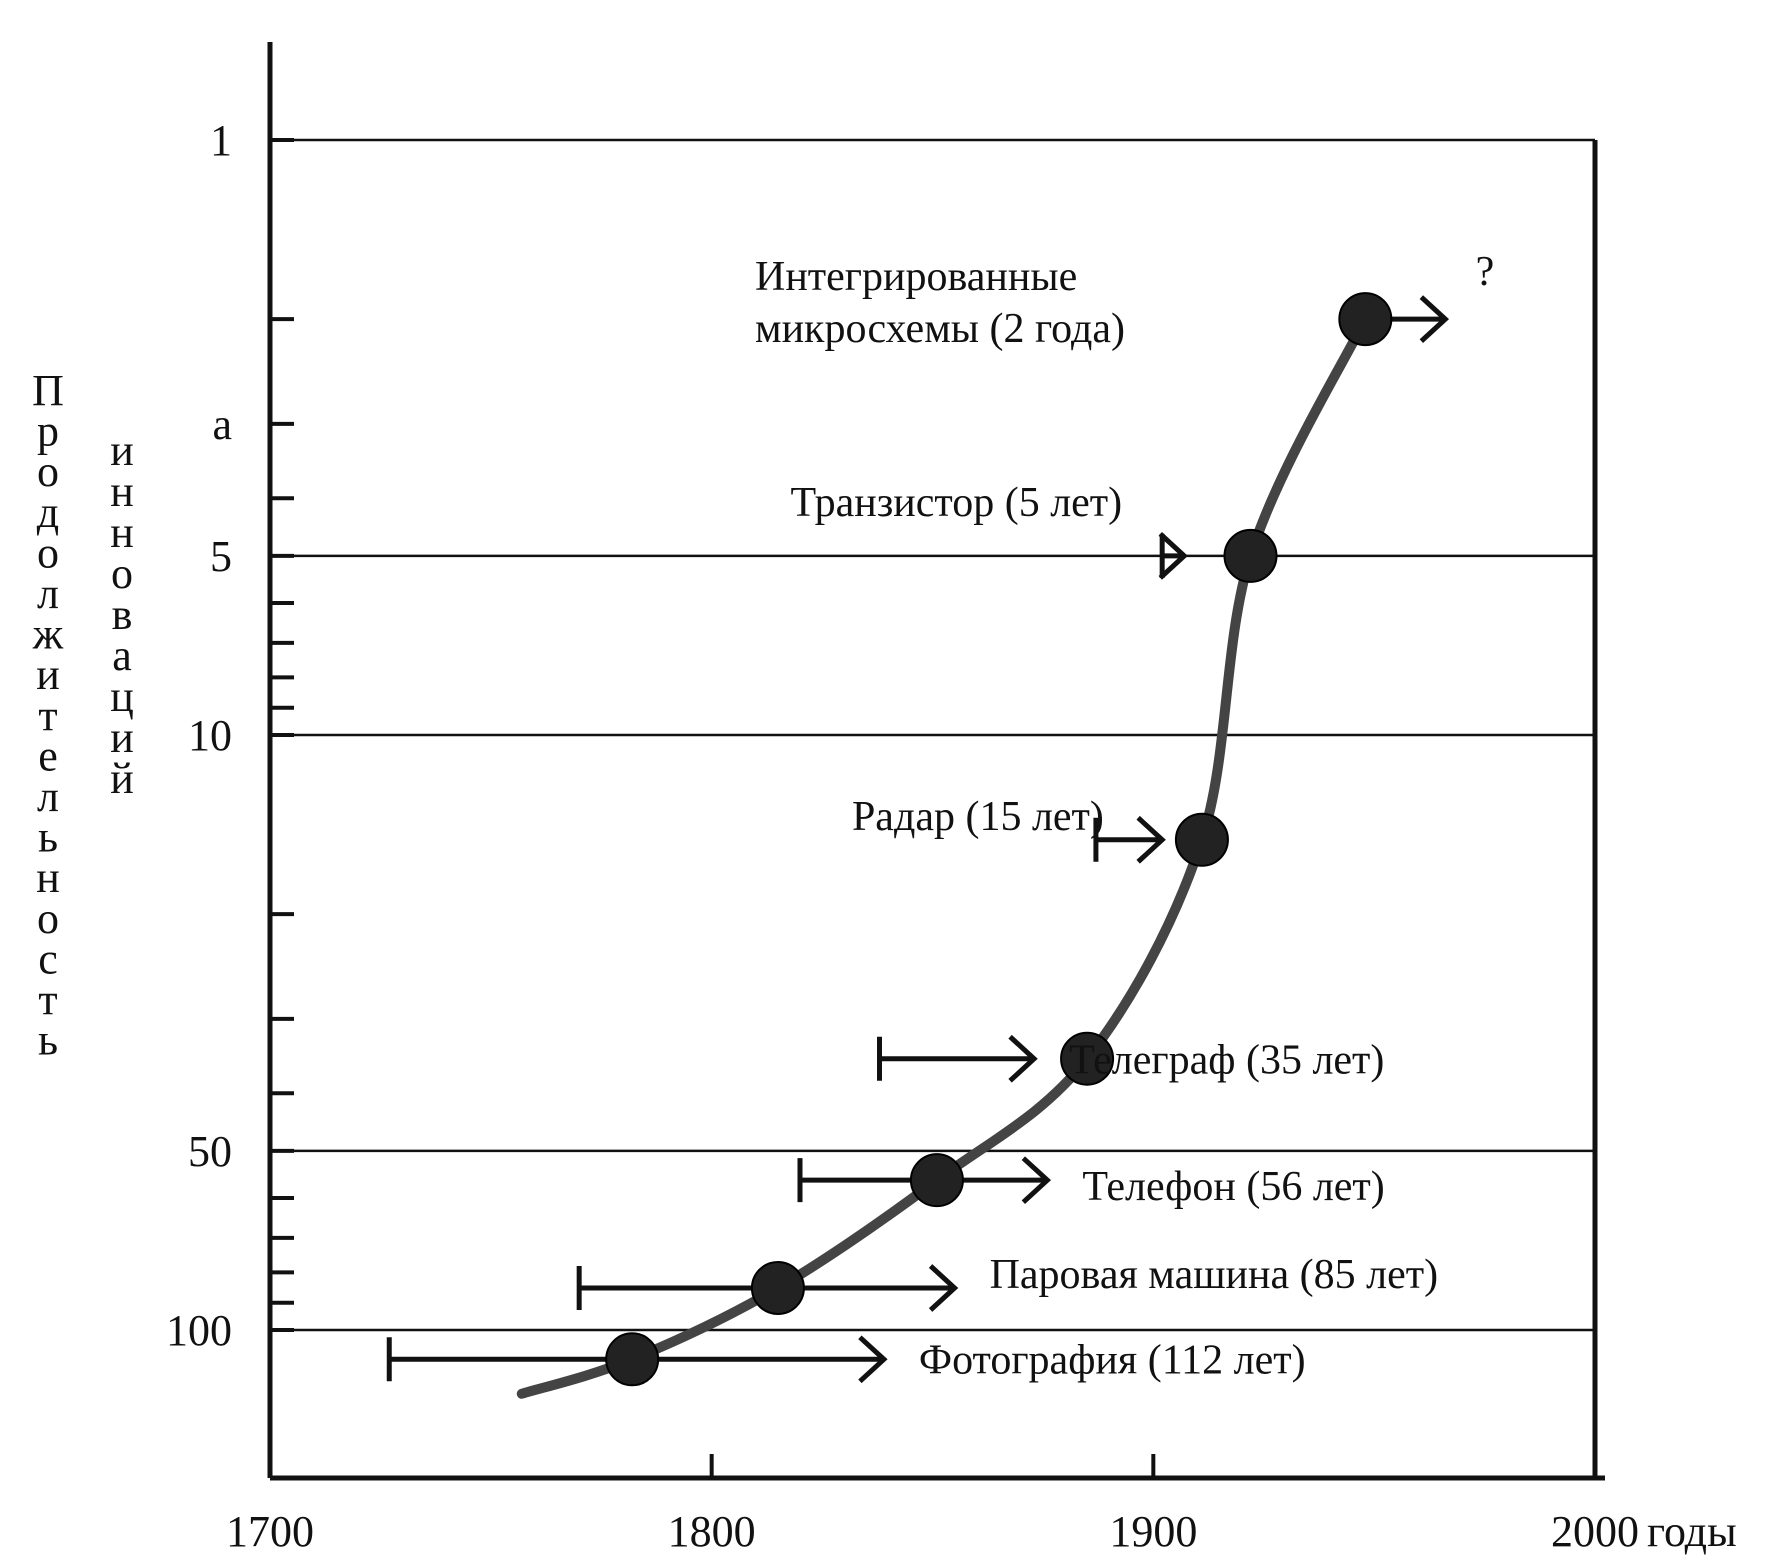 The image size is (1788, 1560). What do you see at coordinates (978, 817) in the screenshot?
I see `event-label: Радар (15 лет)` at bounding box center [978, 817].